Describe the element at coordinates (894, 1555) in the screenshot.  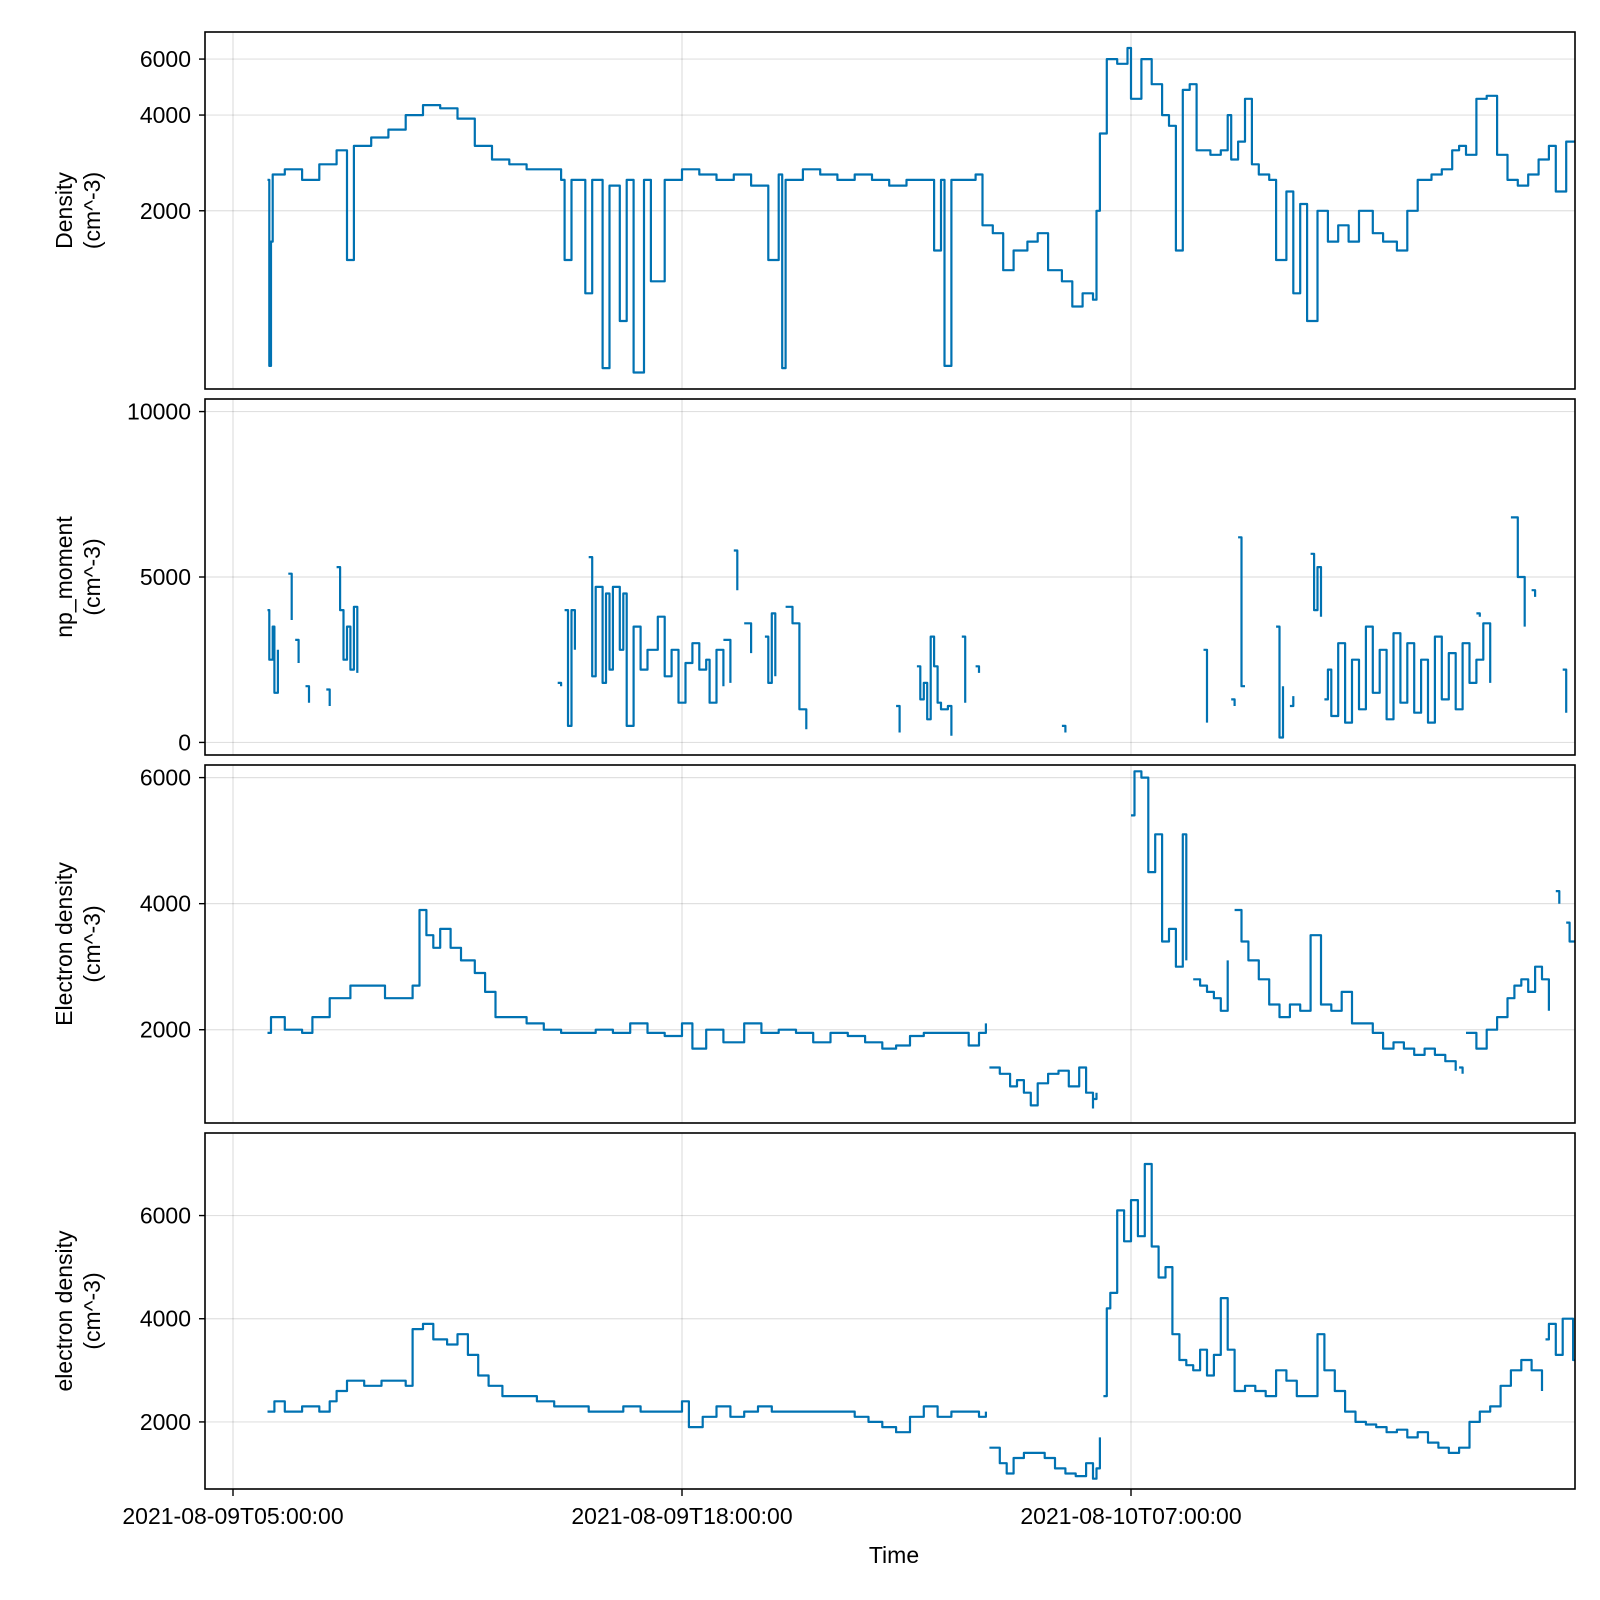
I see `x-axis-title: Time` at that location.